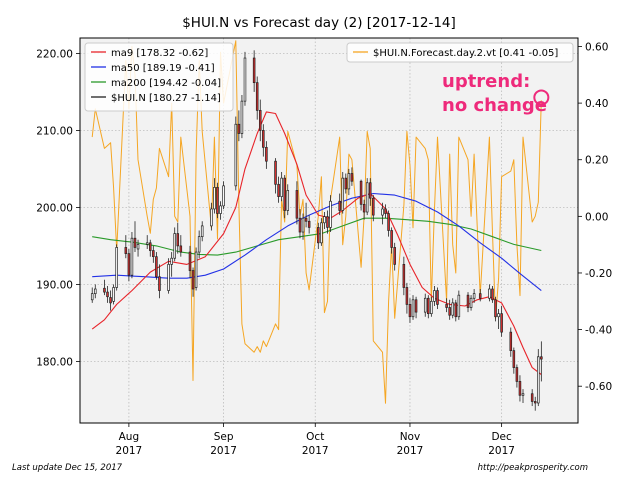 Image resolution: width=640 pixels, height=480 pixels. I want to click on legend-ma50-label: ma50 [189.19 -0.41], so click(163, 68).